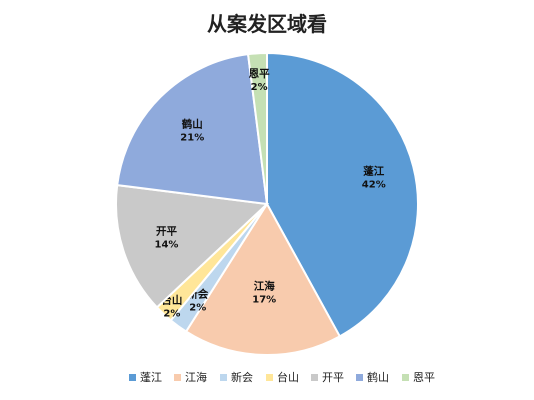 The height and width of the screenshot is (400, 534). Describe the element at coordinates (196, 377) in the screenshot. I see `legend-label: 江海` at that location.